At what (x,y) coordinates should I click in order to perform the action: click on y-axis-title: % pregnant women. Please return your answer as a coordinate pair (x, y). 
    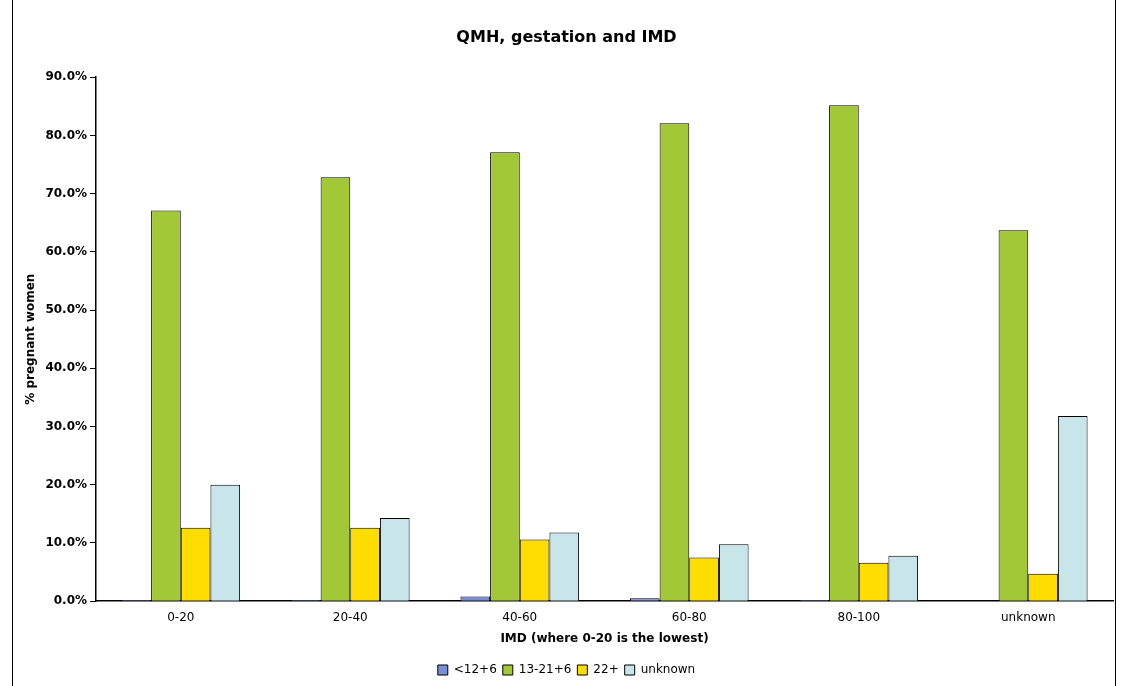
    Looking at the image, I should click on (30, 339).